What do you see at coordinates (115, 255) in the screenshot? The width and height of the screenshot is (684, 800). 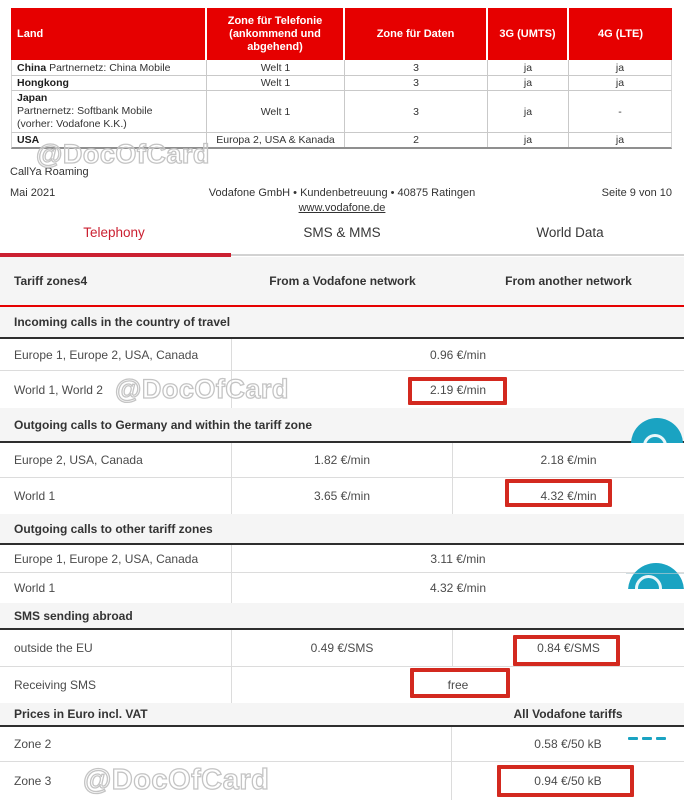 I see `active-tab-underline` at bounding box center [115, 255].